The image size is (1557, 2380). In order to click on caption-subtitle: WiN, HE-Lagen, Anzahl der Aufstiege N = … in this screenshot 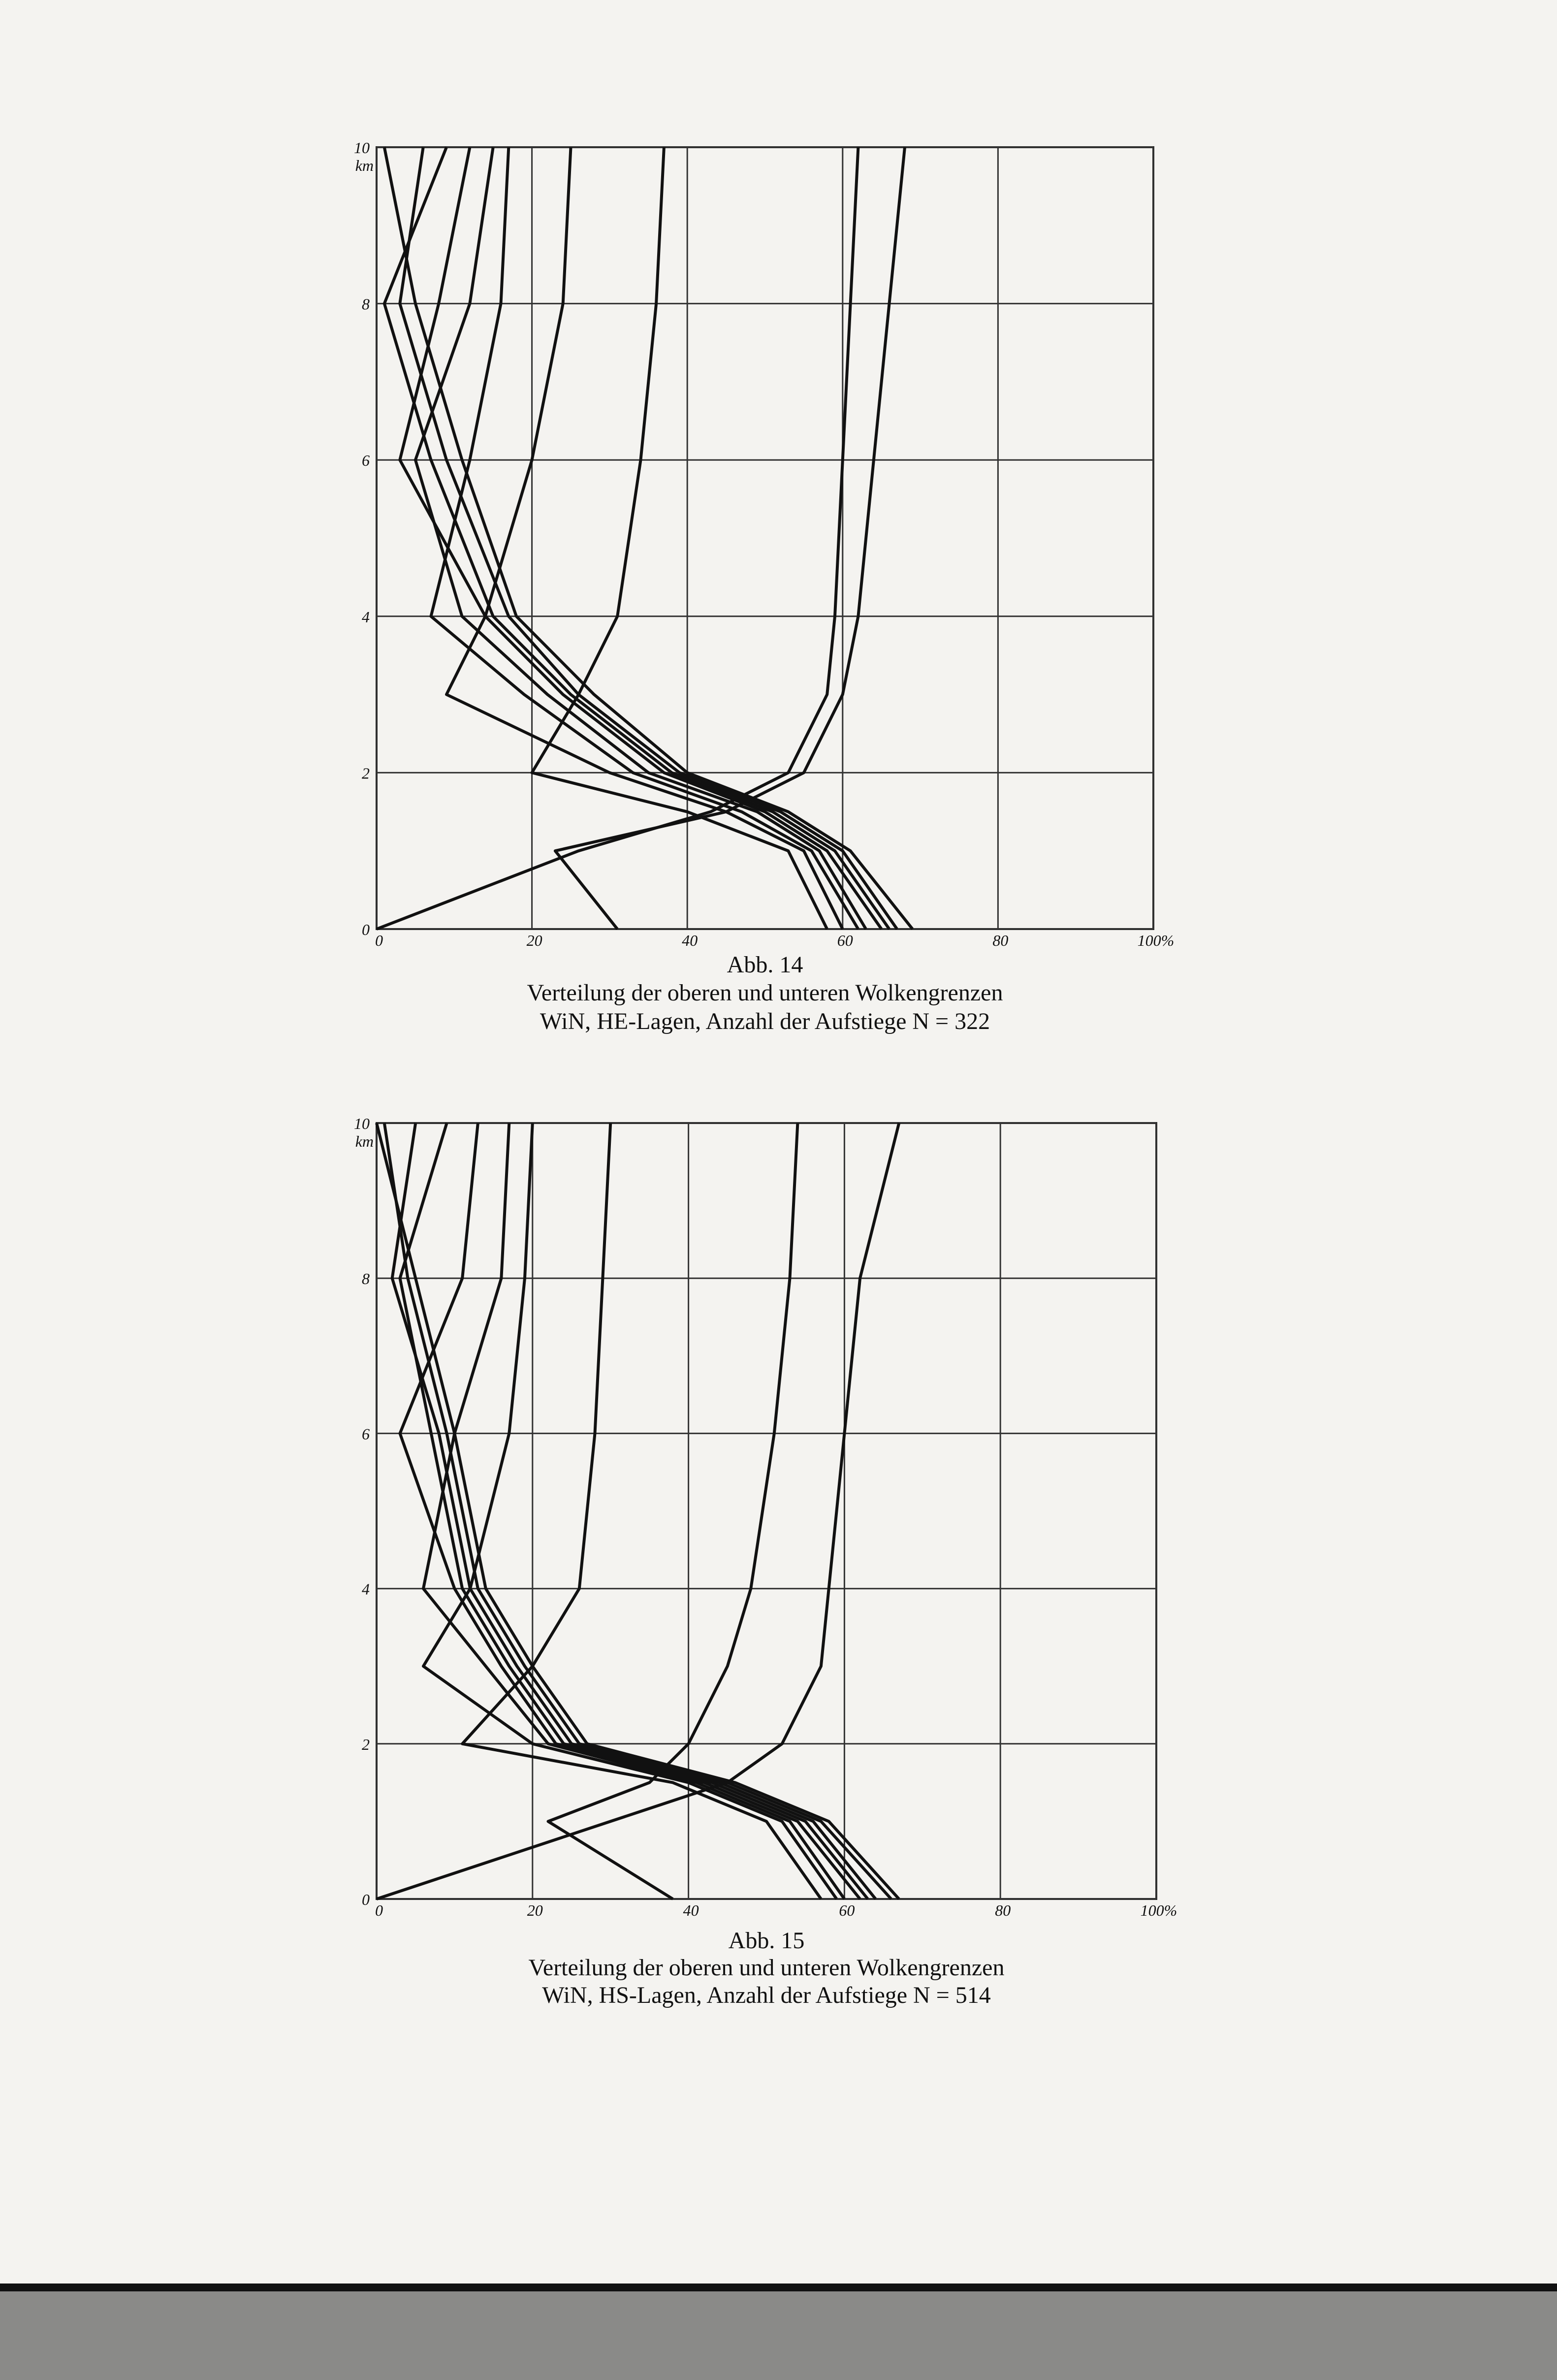, I will do `click(765, 1021)`.